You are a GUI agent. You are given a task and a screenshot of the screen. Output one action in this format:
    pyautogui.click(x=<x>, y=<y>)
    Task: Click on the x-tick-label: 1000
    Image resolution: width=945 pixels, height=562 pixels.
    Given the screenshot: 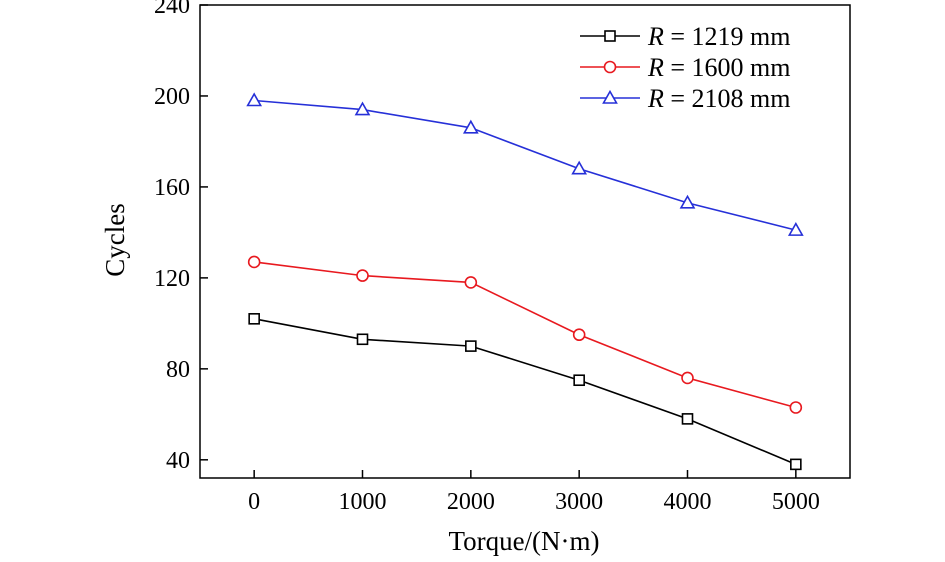 What is the action you would take?
    pyautogui.click(x=363, y=502)
    